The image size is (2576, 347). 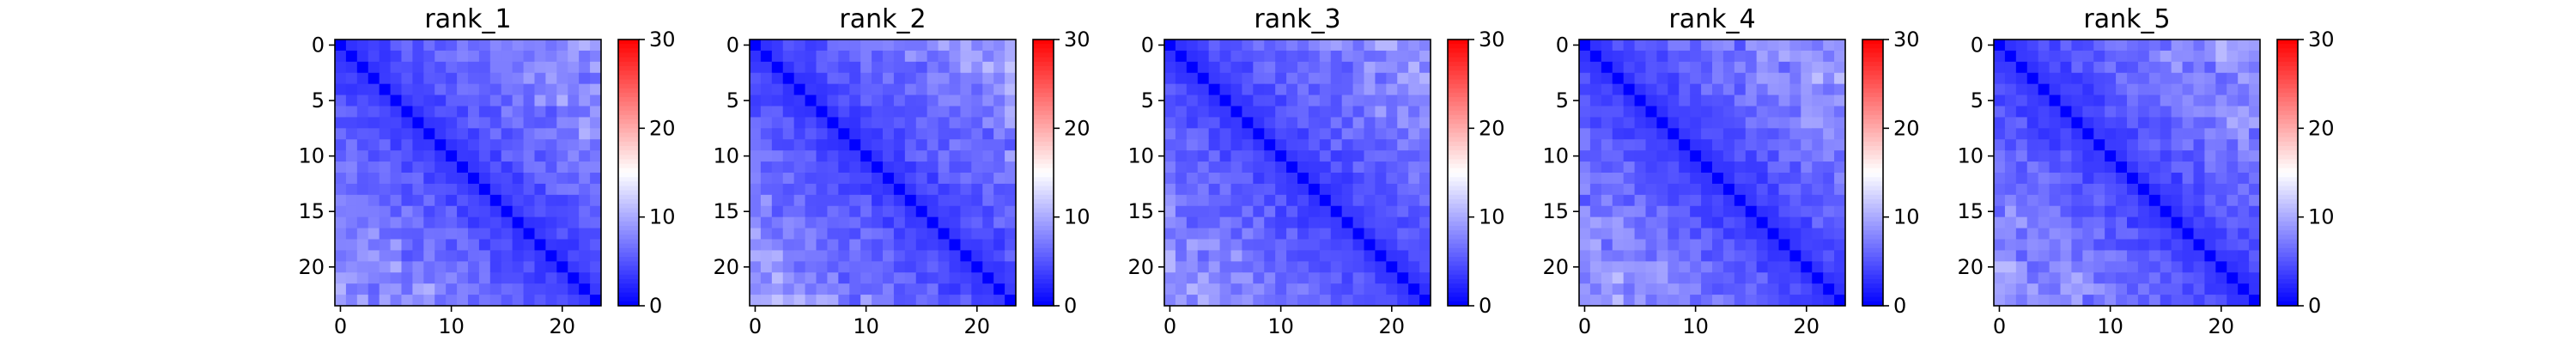 I want to click on colorbar-frame, so click(x=629, y=173).